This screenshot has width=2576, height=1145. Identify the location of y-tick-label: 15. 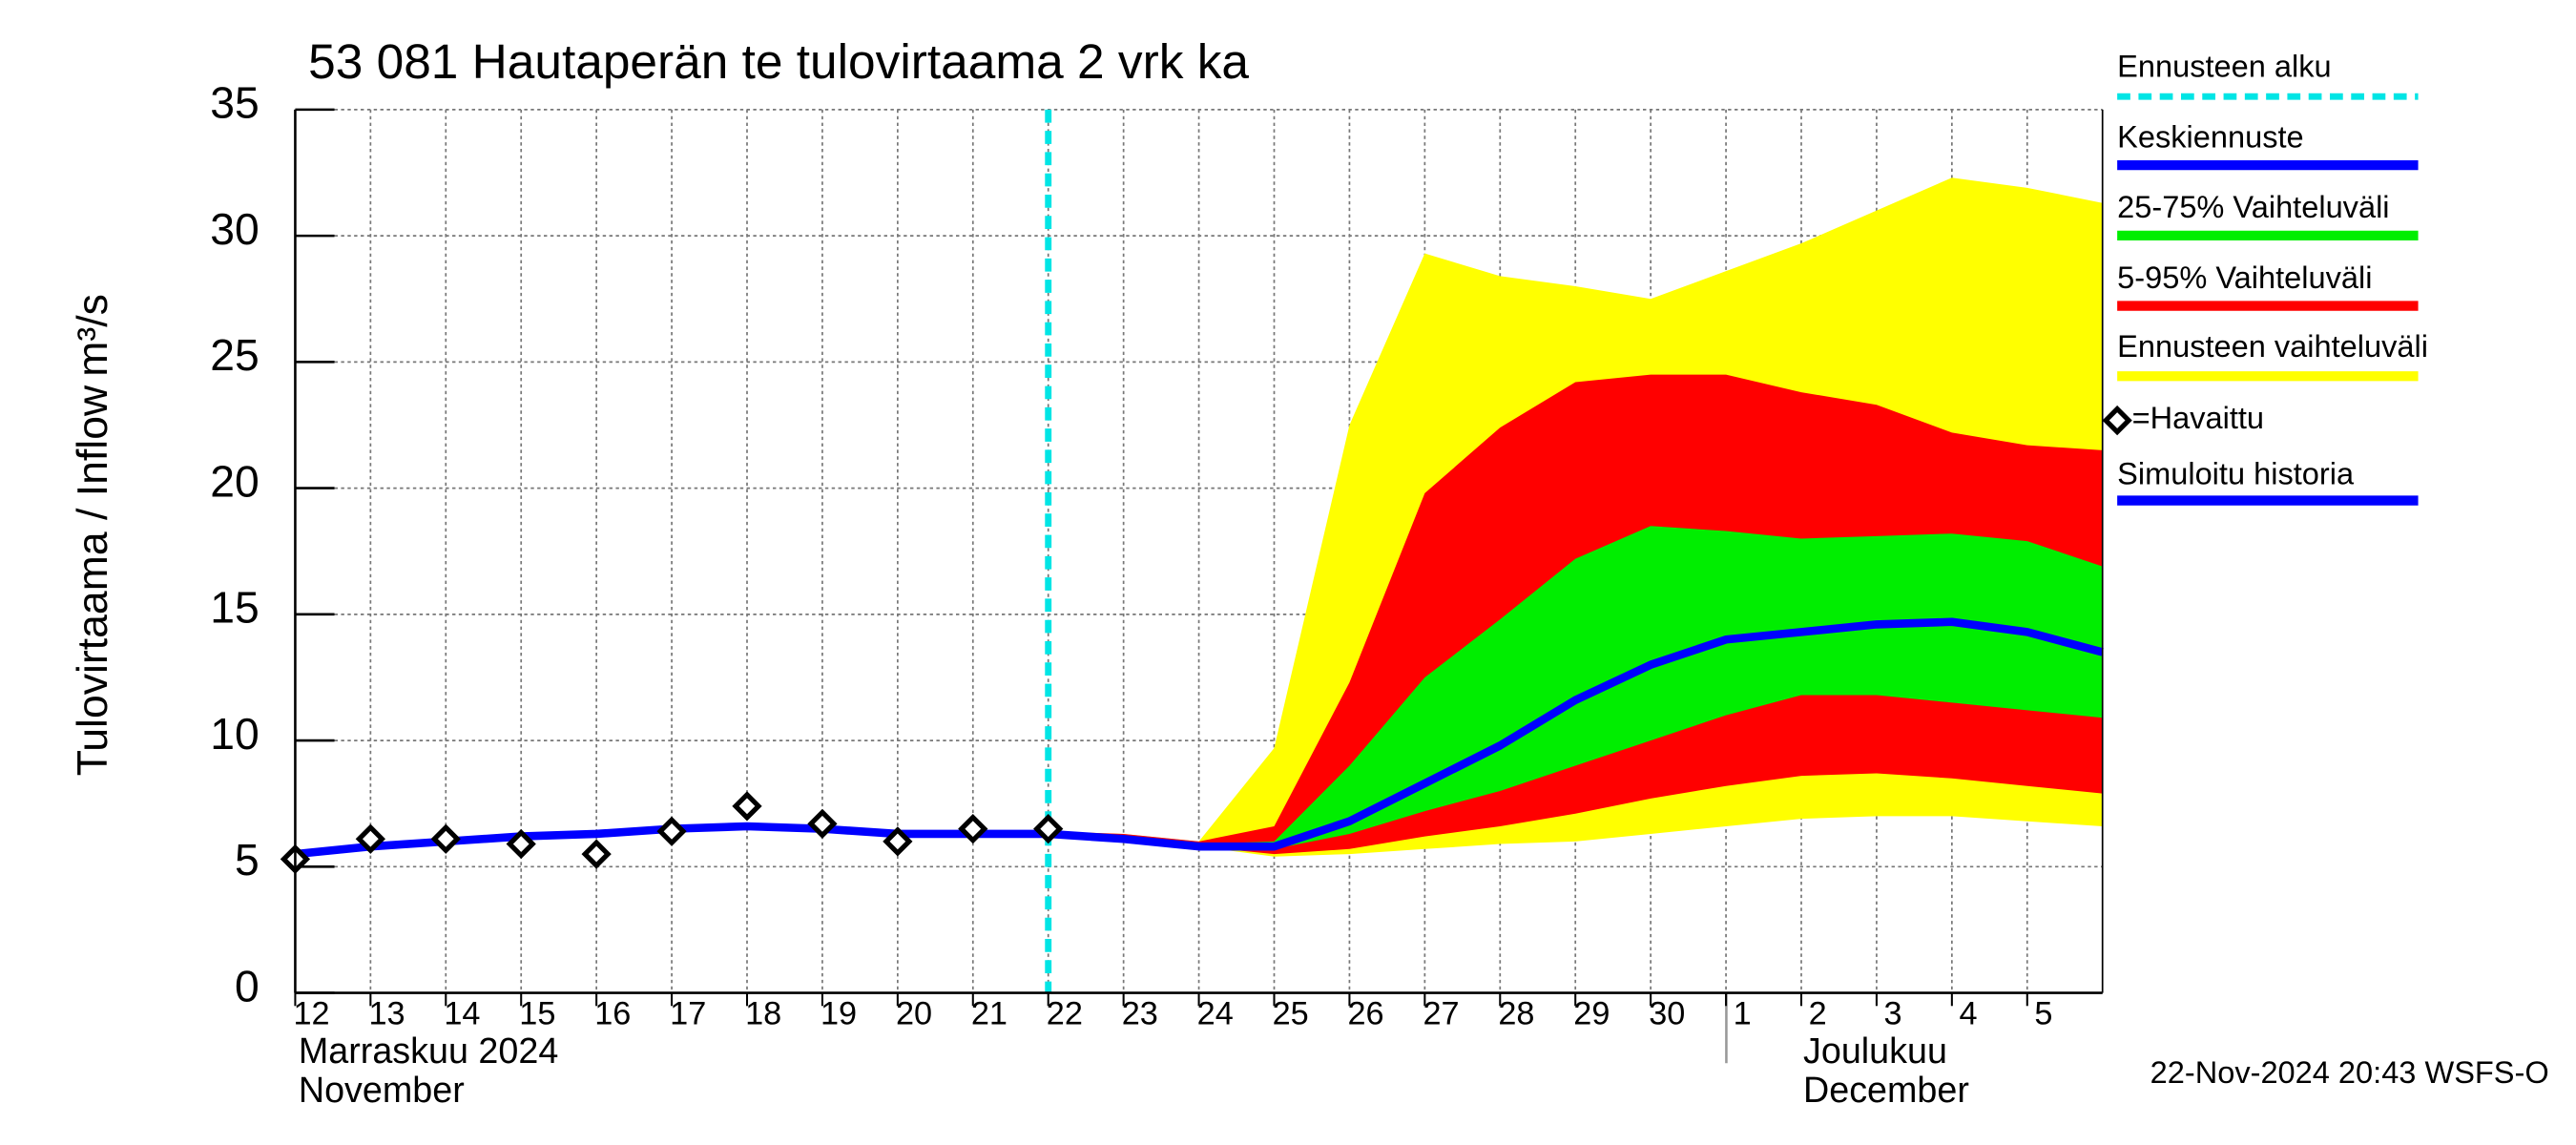
(234, 608).